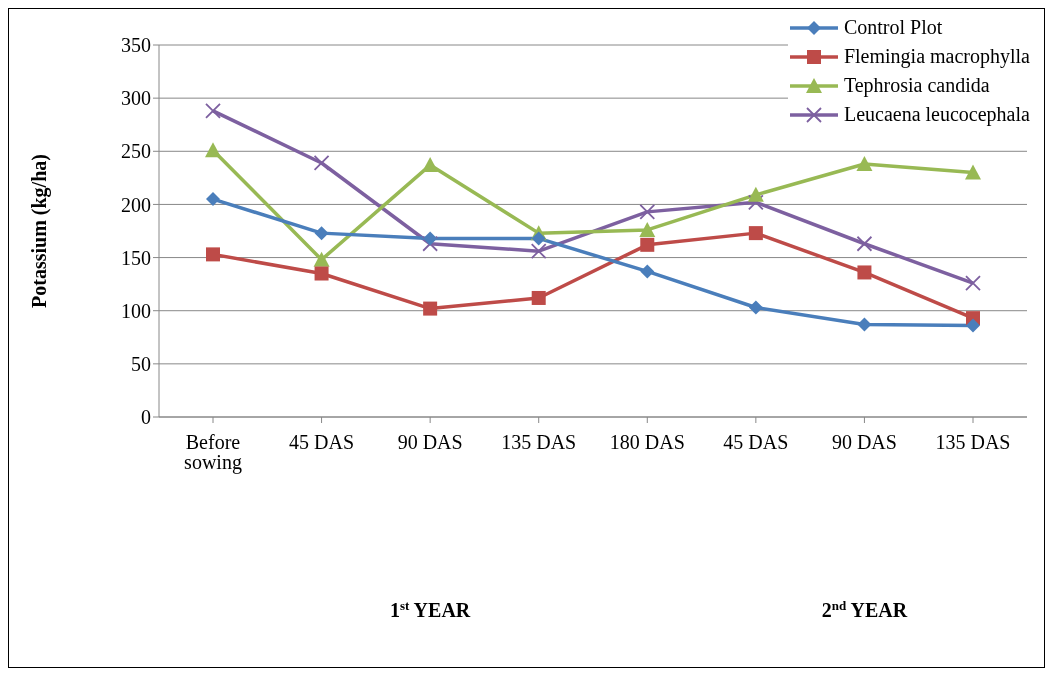 The width and height of the screenshot is (1051, 674). What do you see at coordinates (136, 98) in the screenshot?
I see `y-tick-label: 300` at bounding box center [136, 98].